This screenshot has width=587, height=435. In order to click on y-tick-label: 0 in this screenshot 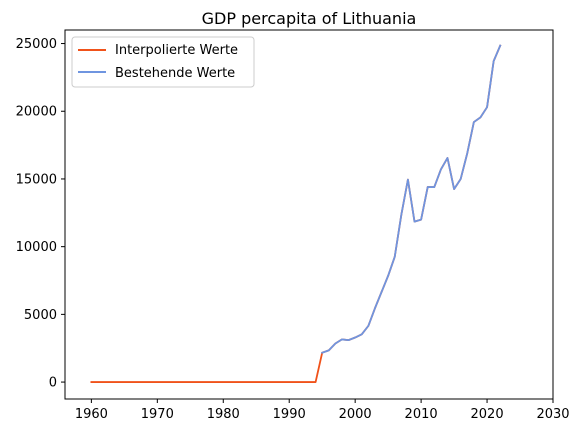, I will do `click(53, 383)`.